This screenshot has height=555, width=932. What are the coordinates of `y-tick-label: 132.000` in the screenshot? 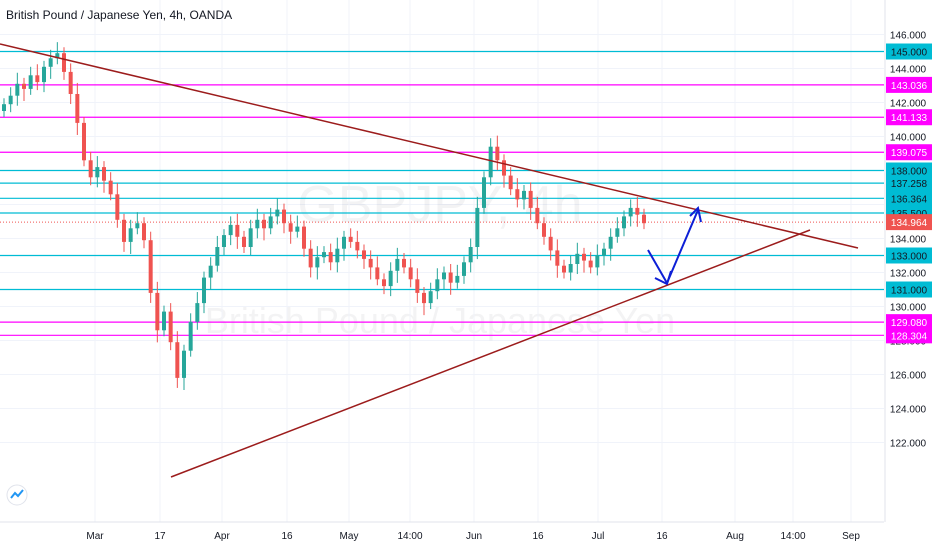 It's located at (908, 274).